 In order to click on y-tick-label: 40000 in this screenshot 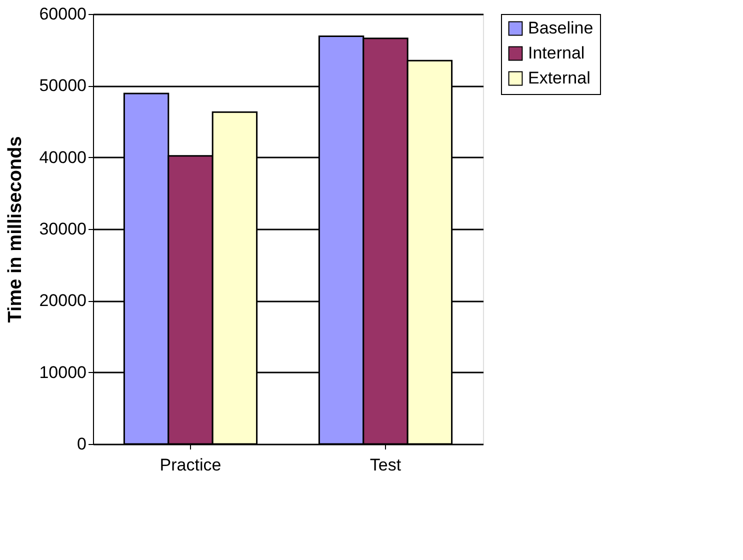, I will do `click(62, 157)`.